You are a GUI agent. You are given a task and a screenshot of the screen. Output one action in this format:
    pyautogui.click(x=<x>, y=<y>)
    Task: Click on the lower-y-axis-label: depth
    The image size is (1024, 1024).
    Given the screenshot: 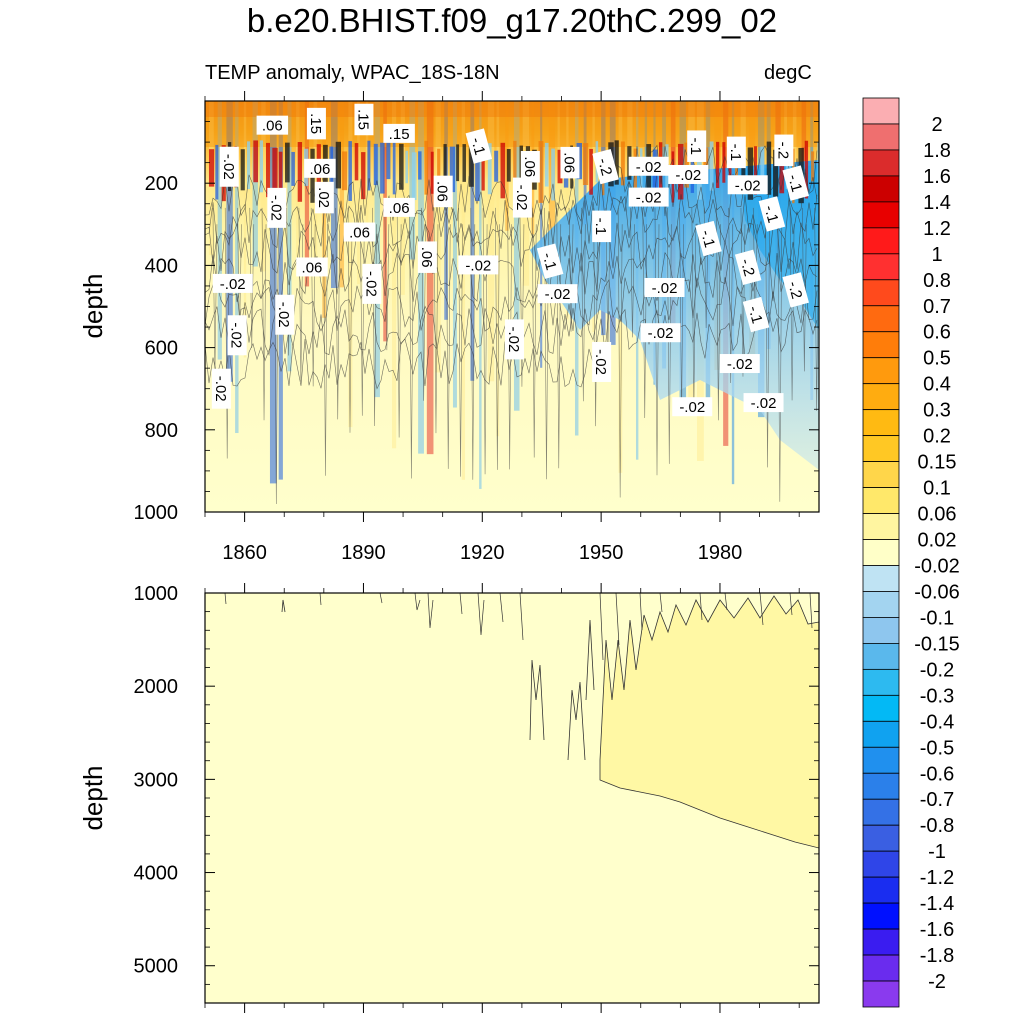 What is the action you would take?
    pyautogui.click(x=93, y=797)
    